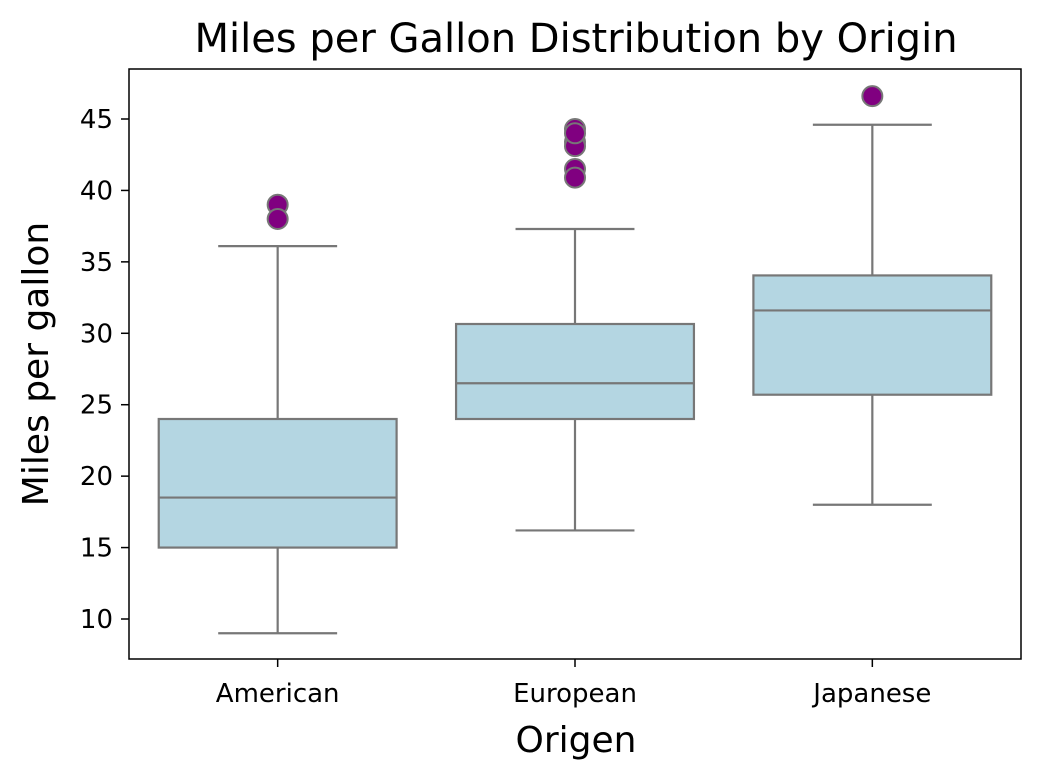 The height and width of the screenshot is (780, 1041). Describe the element at coordinates (871, 694) in the screenshot. I see `x-tick-label: Japanese` at that location.